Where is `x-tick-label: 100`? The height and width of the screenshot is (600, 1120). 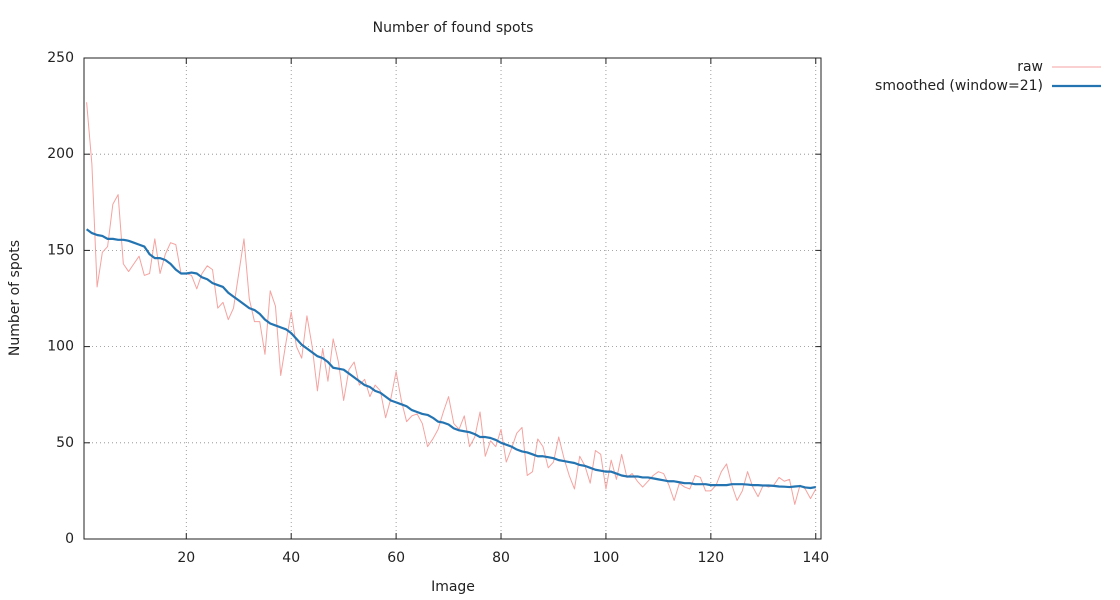 x-tick-label: 100 is located at coordinates (606, 558).